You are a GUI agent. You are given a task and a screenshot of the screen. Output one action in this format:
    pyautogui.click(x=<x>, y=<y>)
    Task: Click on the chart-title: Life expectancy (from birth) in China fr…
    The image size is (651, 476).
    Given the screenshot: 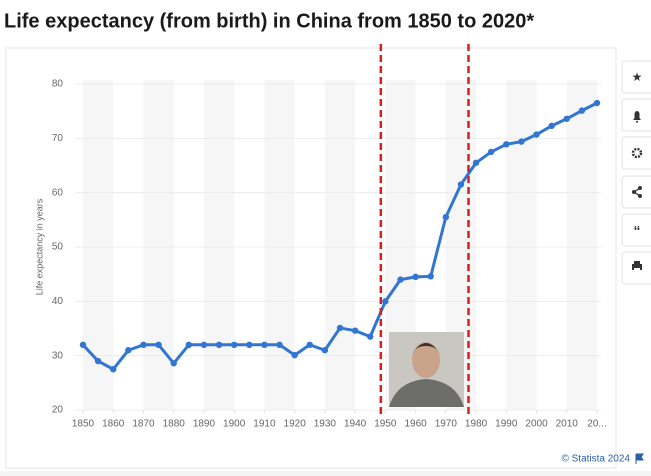 What is the action you would take?
    pyautogui.click(x=269, y=21)
    